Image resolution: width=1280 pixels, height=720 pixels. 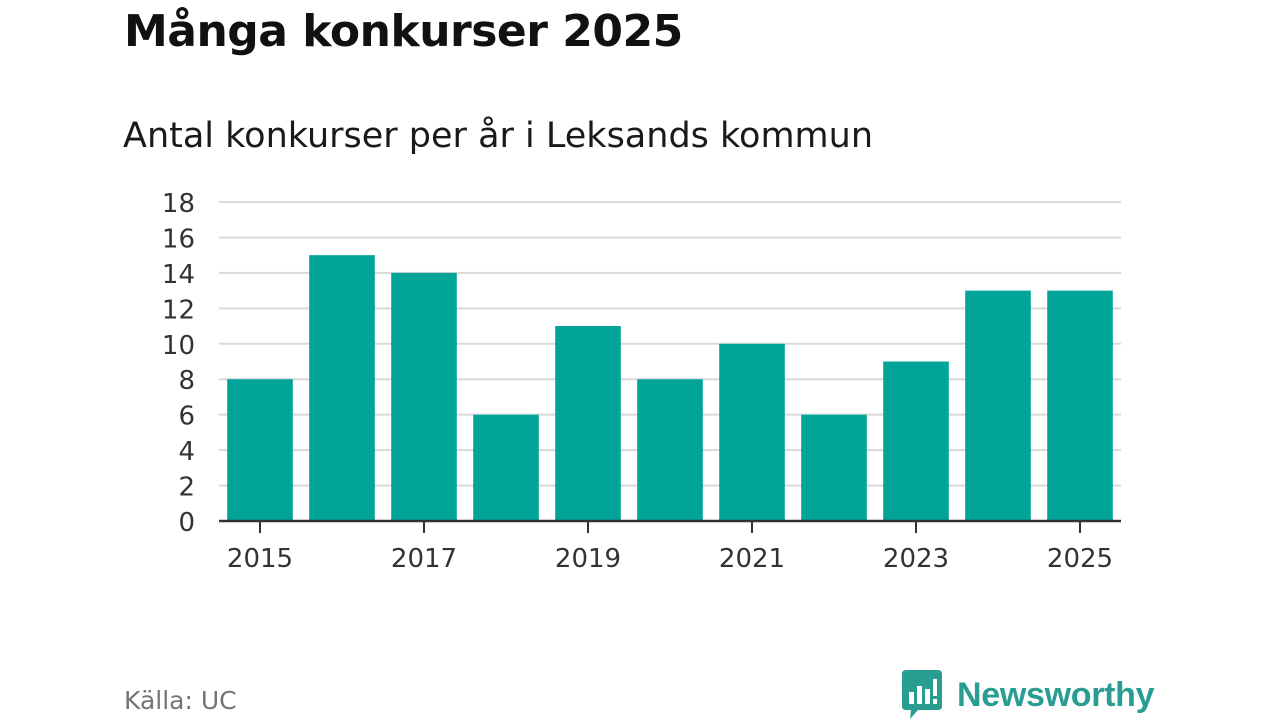 I want to click on bar-2024, so click(x=998, y=405).